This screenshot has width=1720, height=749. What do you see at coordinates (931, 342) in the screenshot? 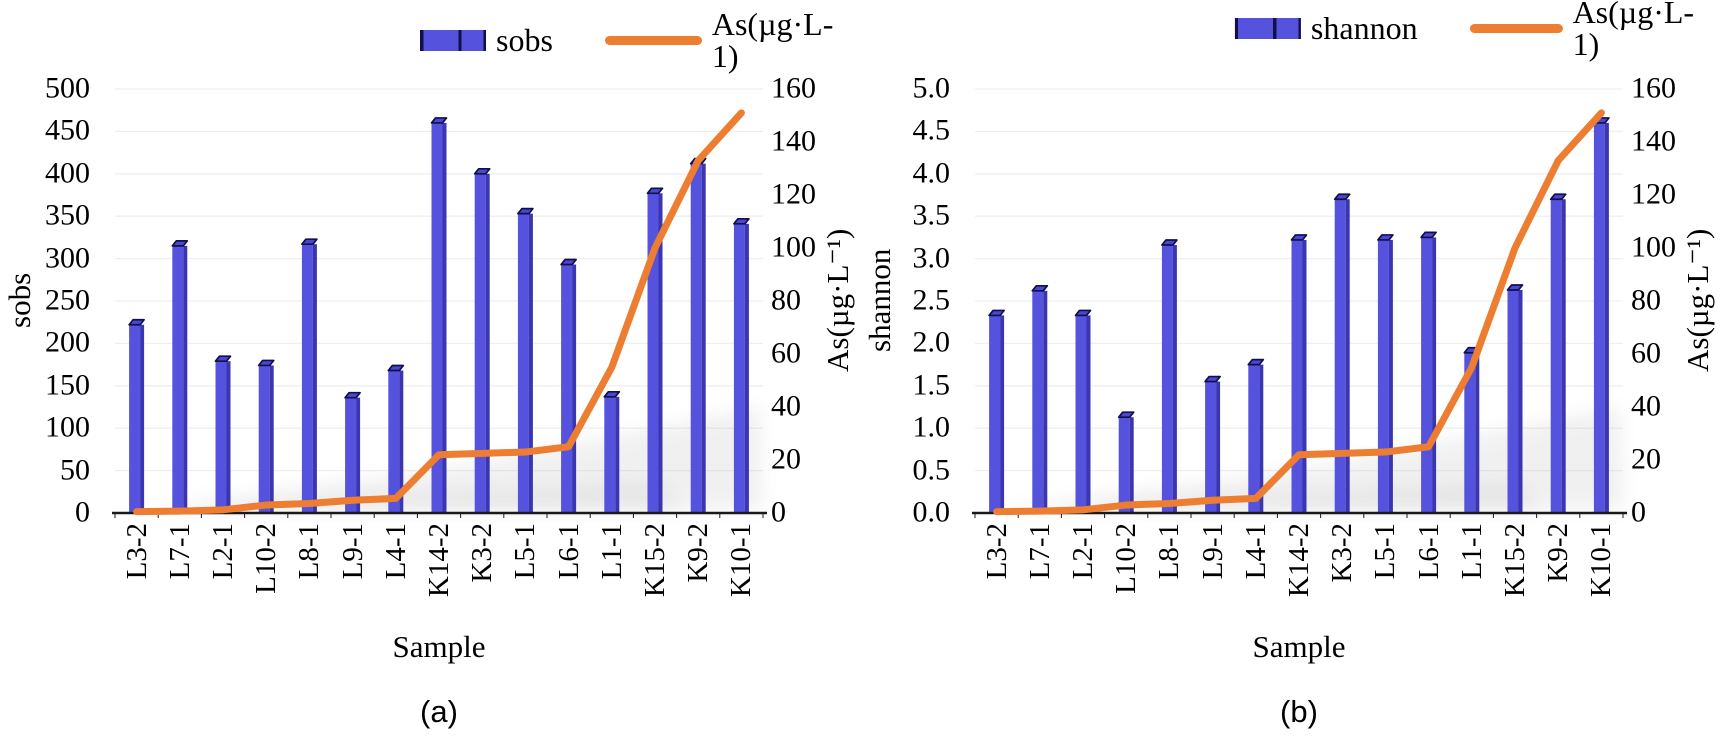
I see `axis-tick-label: 2.0` at bounding box center [931, 342].